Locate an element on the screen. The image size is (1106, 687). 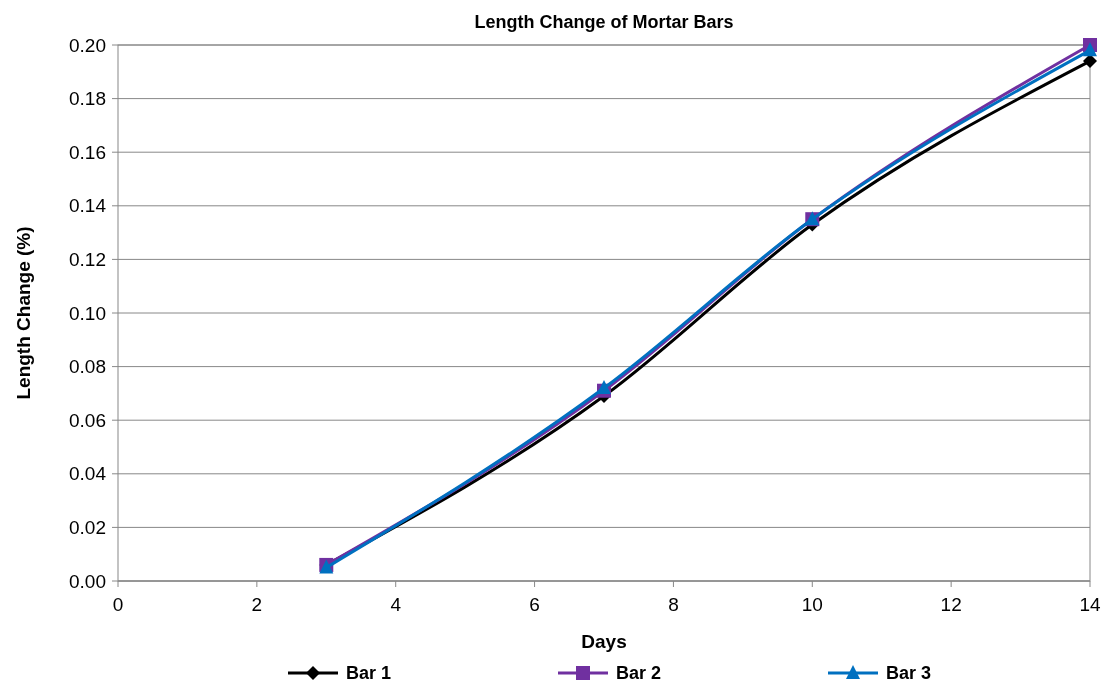
x-tick-label: 12 is located at coordinates (951, 604).